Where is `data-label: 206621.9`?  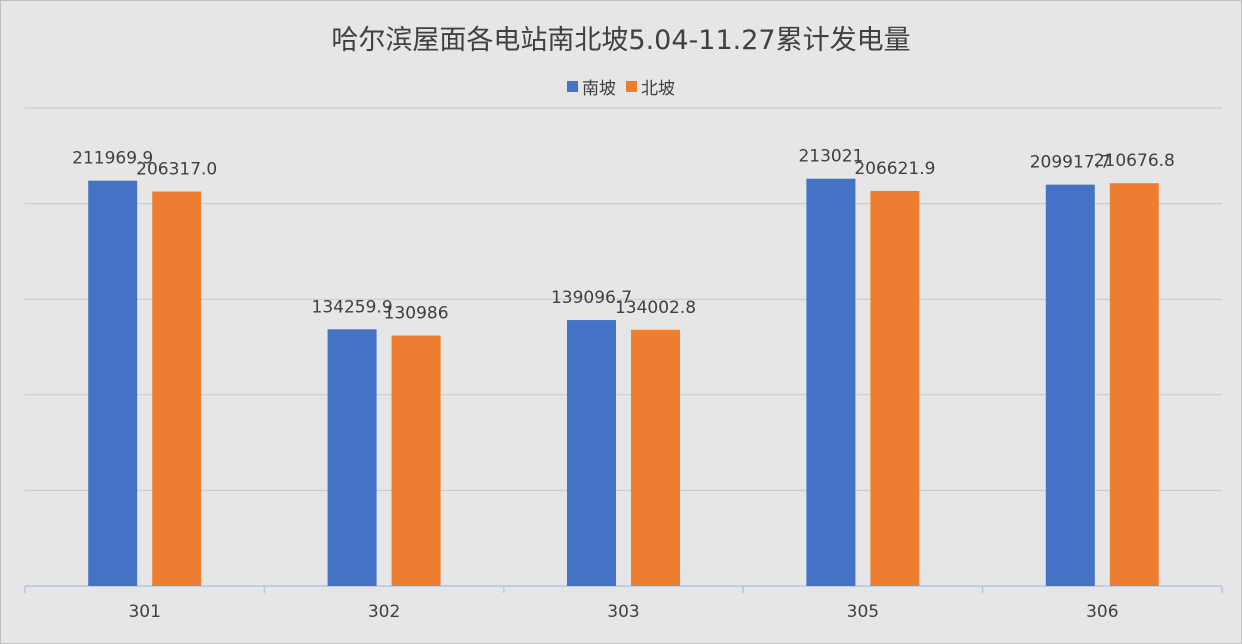 data-label: 206621.9 is located at coordinates (894, 169).